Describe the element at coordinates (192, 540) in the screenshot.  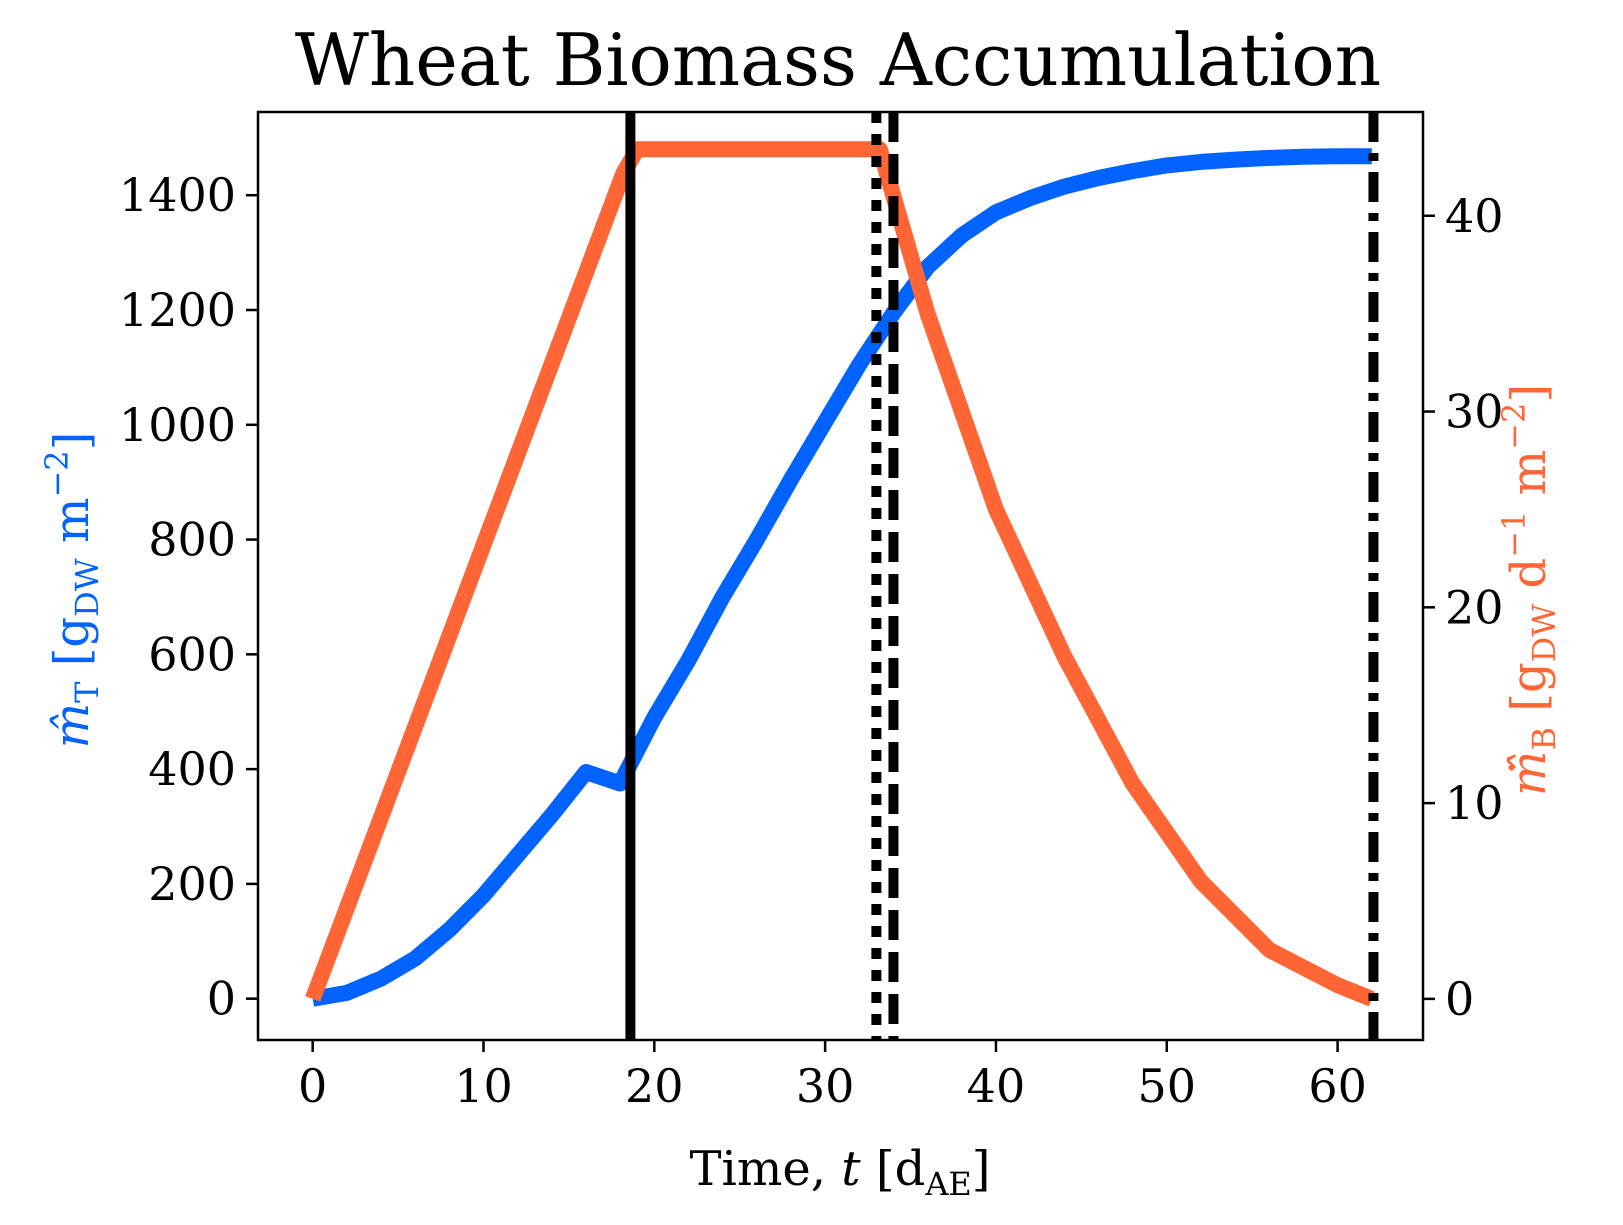
I see `y-left-tick-label: 800` at that location.